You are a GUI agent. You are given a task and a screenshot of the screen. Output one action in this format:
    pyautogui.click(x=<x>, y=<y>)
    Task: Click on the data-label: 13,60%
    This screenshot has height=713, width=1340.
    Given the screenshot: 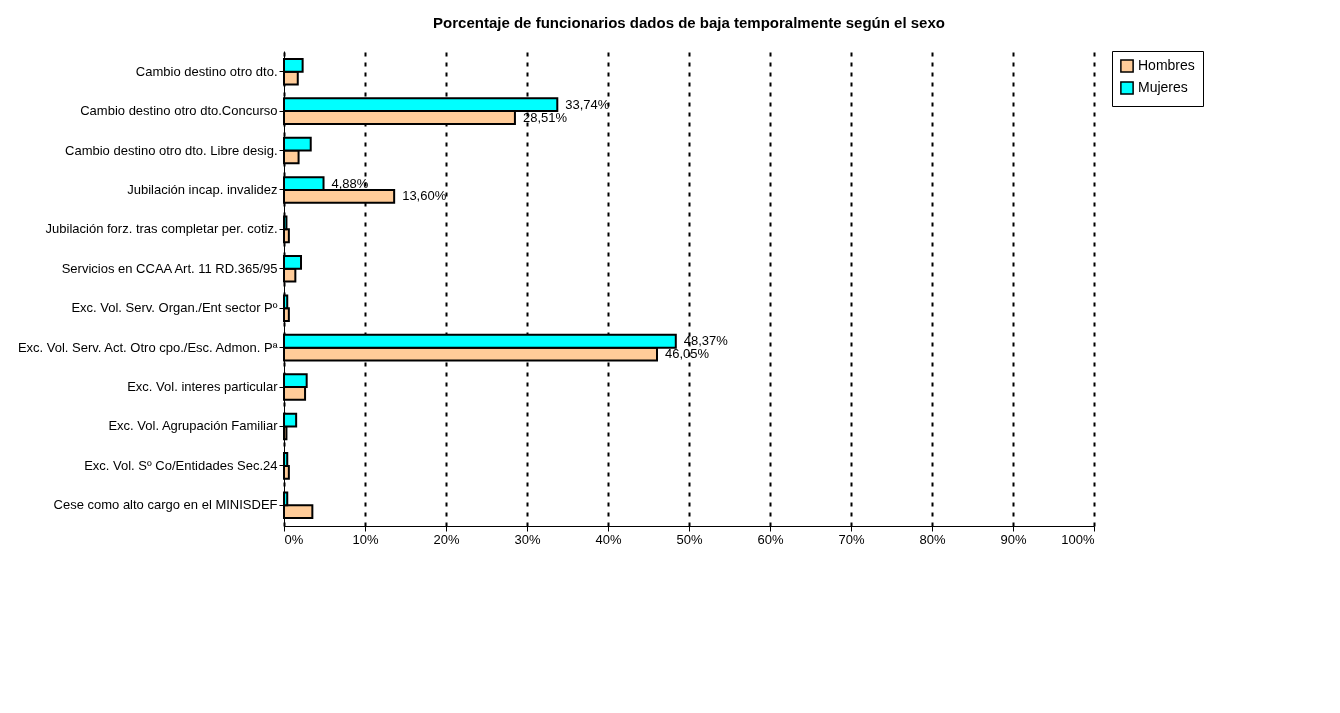 What is the action you would take?
    pyautogui.click(x=424, y=196)
    